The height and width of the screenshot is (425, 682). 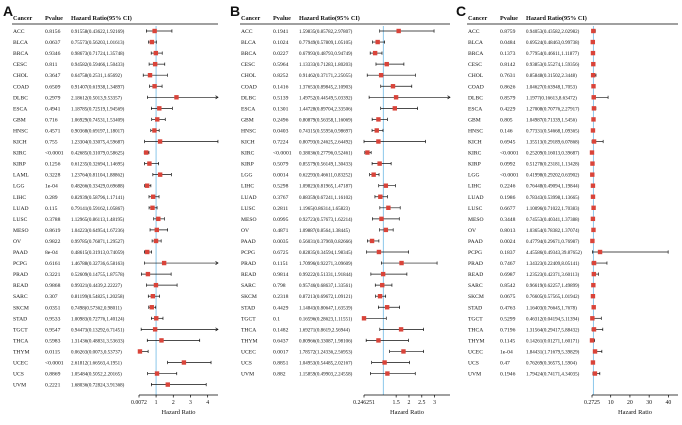 What do you see at coordinates (394, 403) in the screenshot?
I see `x-tick-labels: 0.246251 1.5 2 2.5 3` at bounding box center [394, 403].